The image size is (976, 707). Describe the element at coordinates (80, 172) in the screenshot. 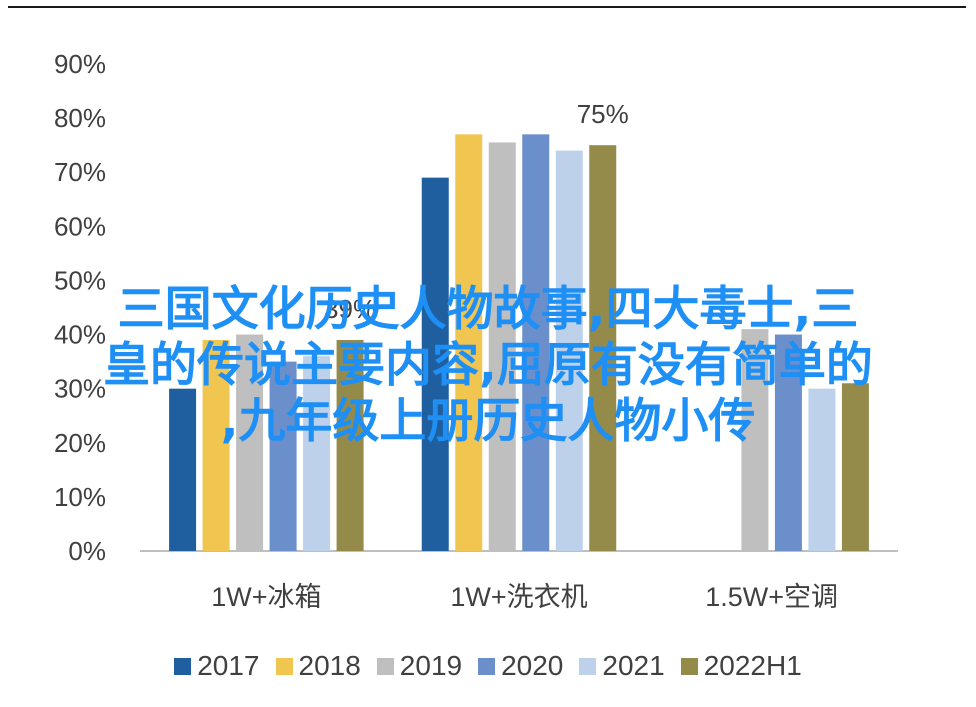

I see `y-tick-label: 70%` at that location.